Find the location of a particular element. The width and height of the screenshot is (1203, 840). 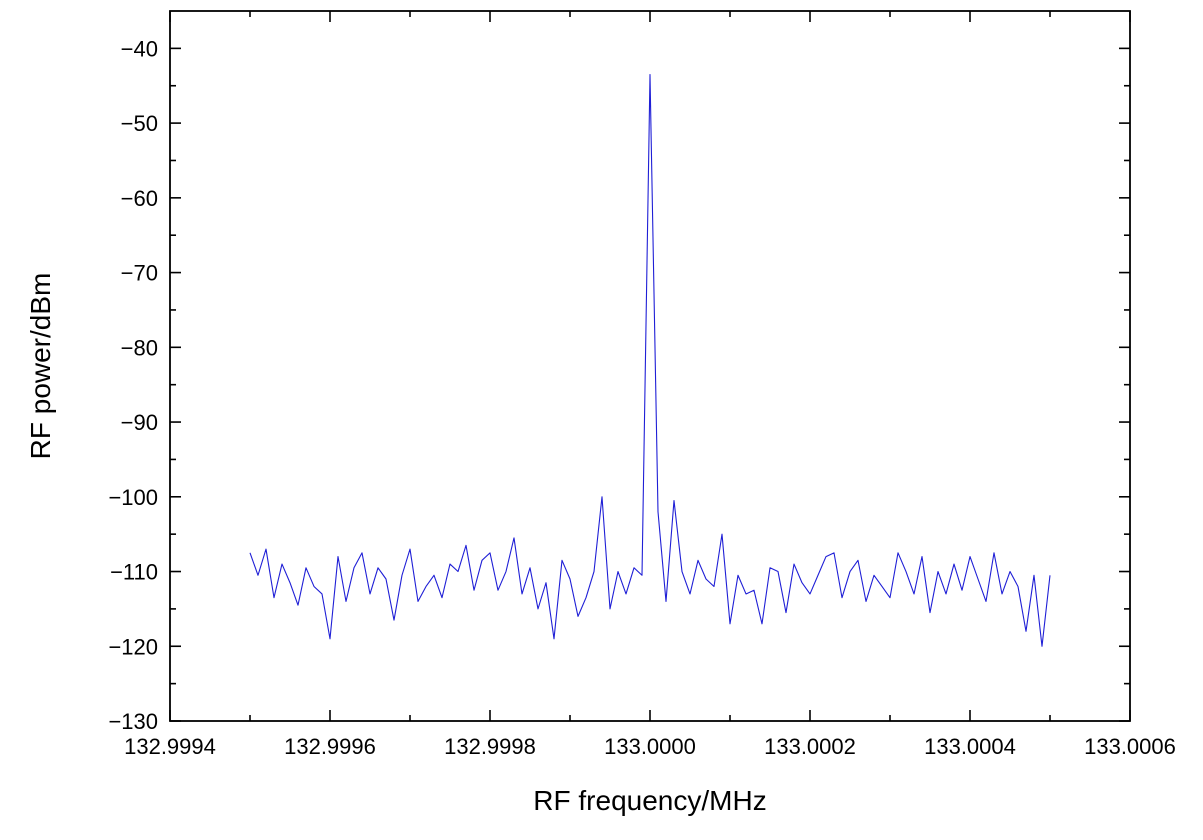

y-tick-label: −80 is located at coordinates (139, 347).